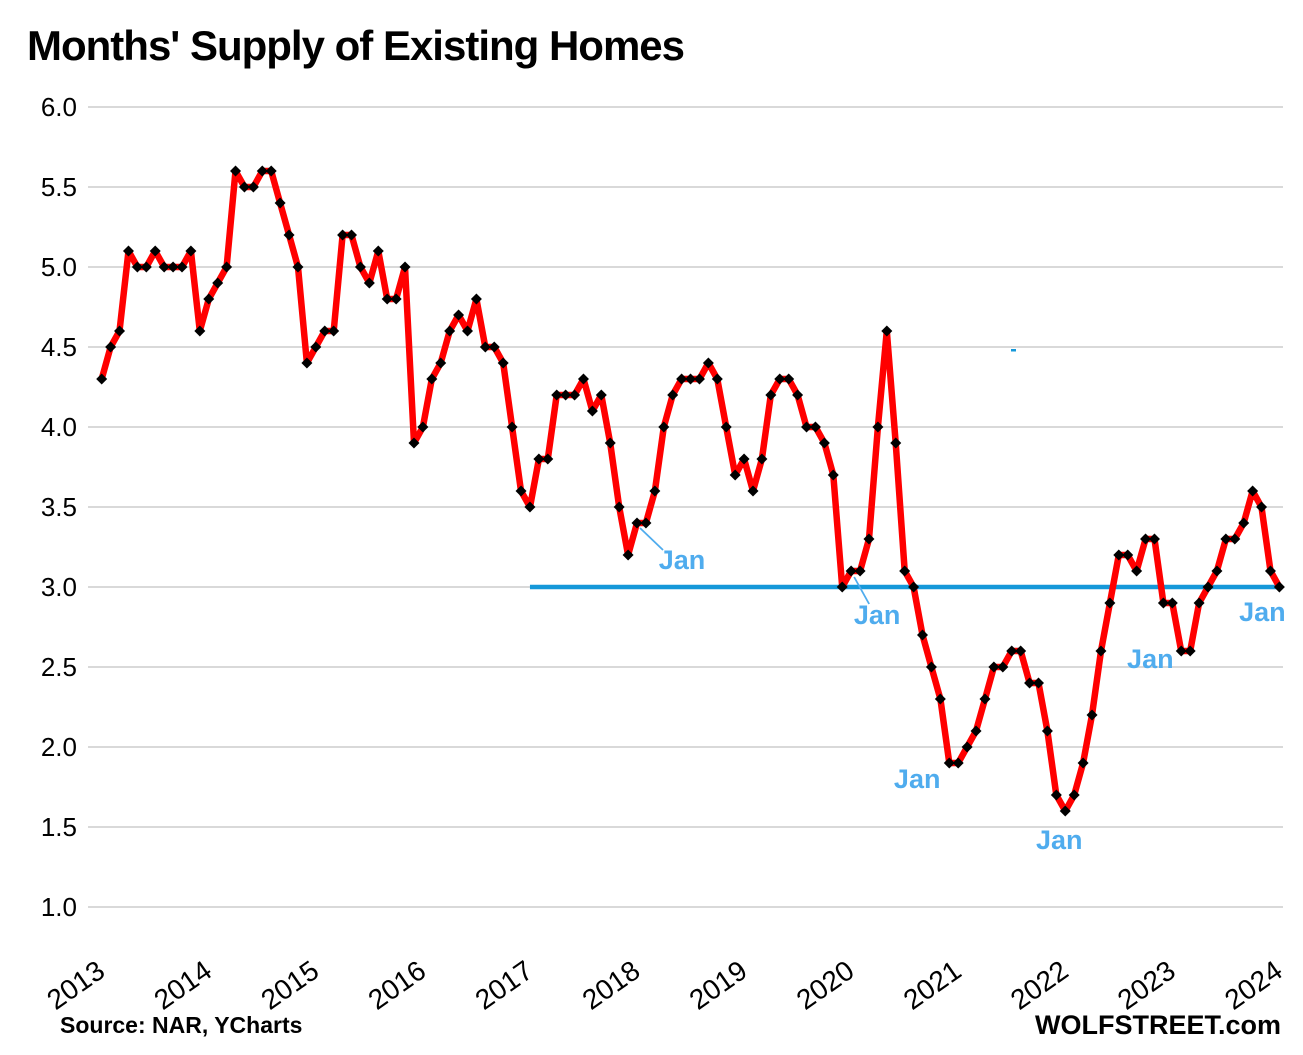 The width and height of the screenshot is (1303, 1055). What do you see at coordinates (718, 985) in the screenshot?
I see `x-tick-label: 2019` at bounding box center [718, 985].